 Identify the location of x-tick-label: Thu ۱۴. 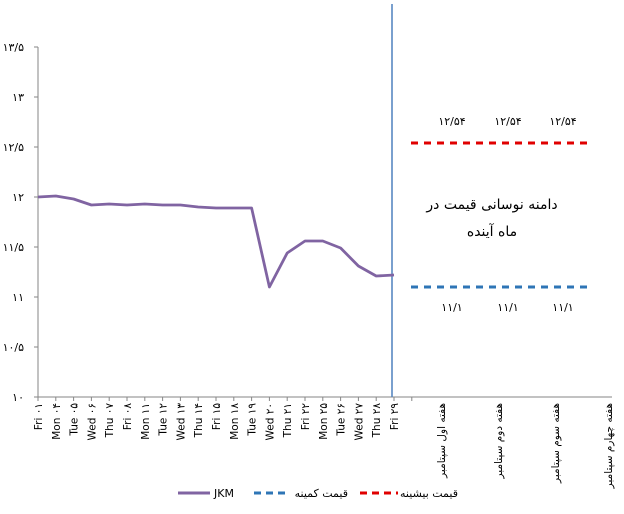
(199, 420).